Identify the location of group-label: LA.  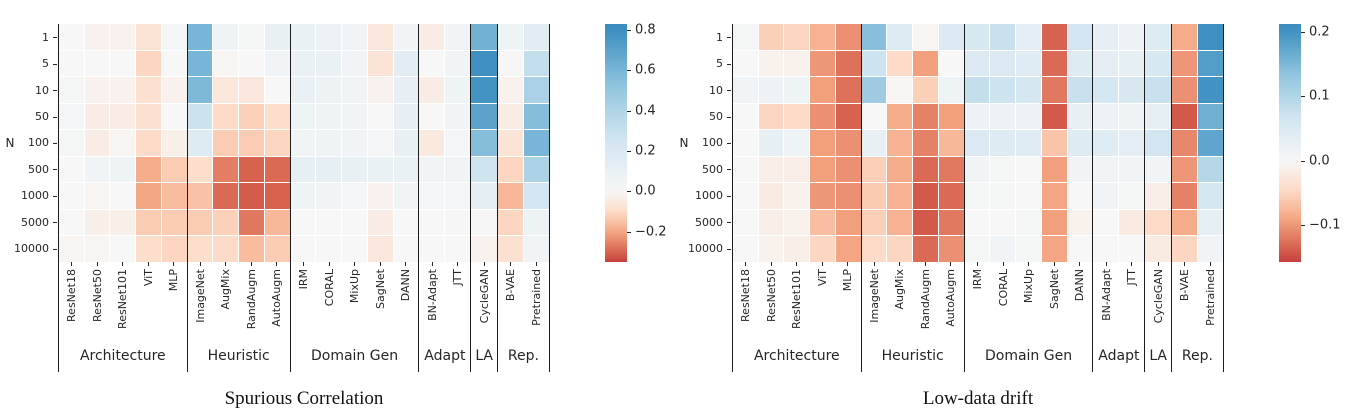
(1158, 356).